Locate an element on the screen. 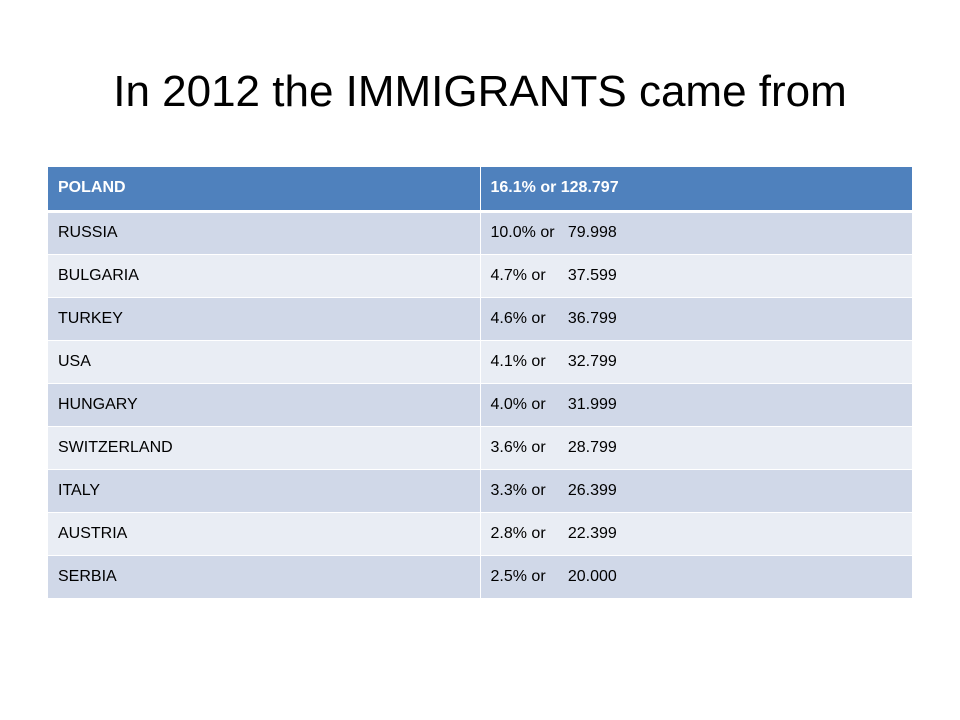 The height and width of the screenshot is (720, 960). table-row: SERBIA 2.5% or 20.000 is located at coordinates (480, 577).